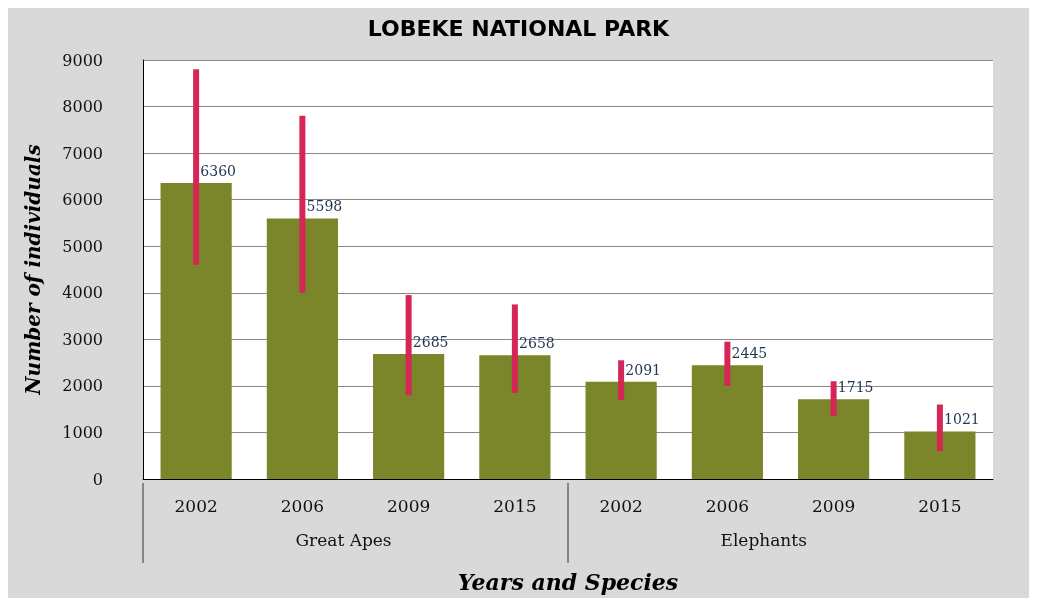 The height and width of the screenshot is (606, 1037). Describe the element at coordinates (430, 342) in the screenshot. I see `data-label: 2685` at that location.